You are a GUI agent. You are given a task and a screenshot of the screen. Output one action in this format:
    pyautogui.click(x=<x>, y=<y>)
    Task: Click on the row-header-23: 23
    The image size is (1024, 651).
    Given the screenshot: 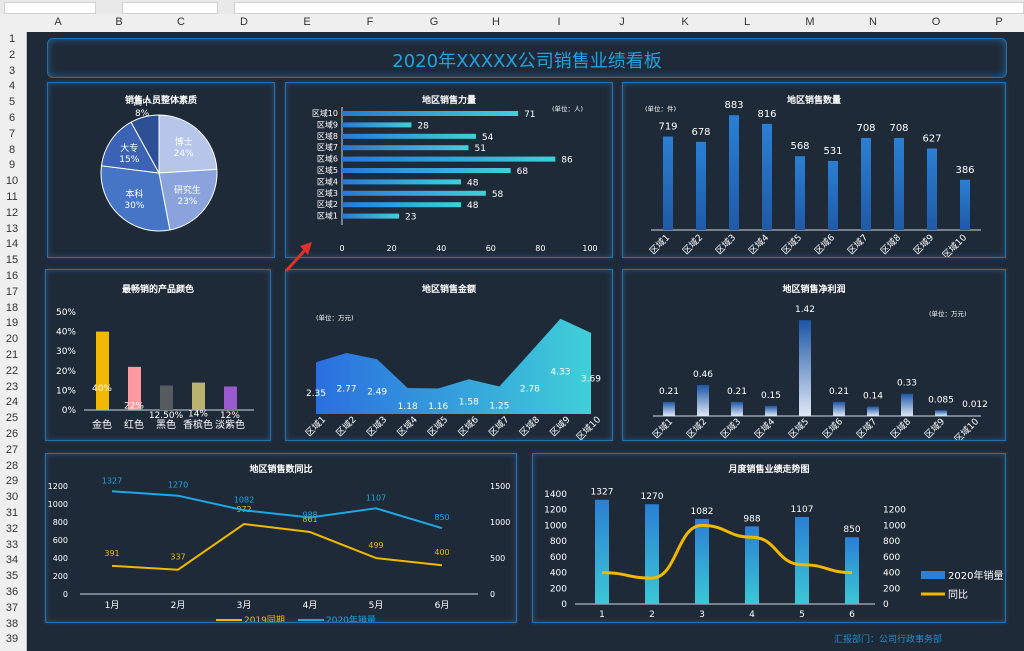 What is the action you would take?
    pyautogui.click(x=12, y=386)
    